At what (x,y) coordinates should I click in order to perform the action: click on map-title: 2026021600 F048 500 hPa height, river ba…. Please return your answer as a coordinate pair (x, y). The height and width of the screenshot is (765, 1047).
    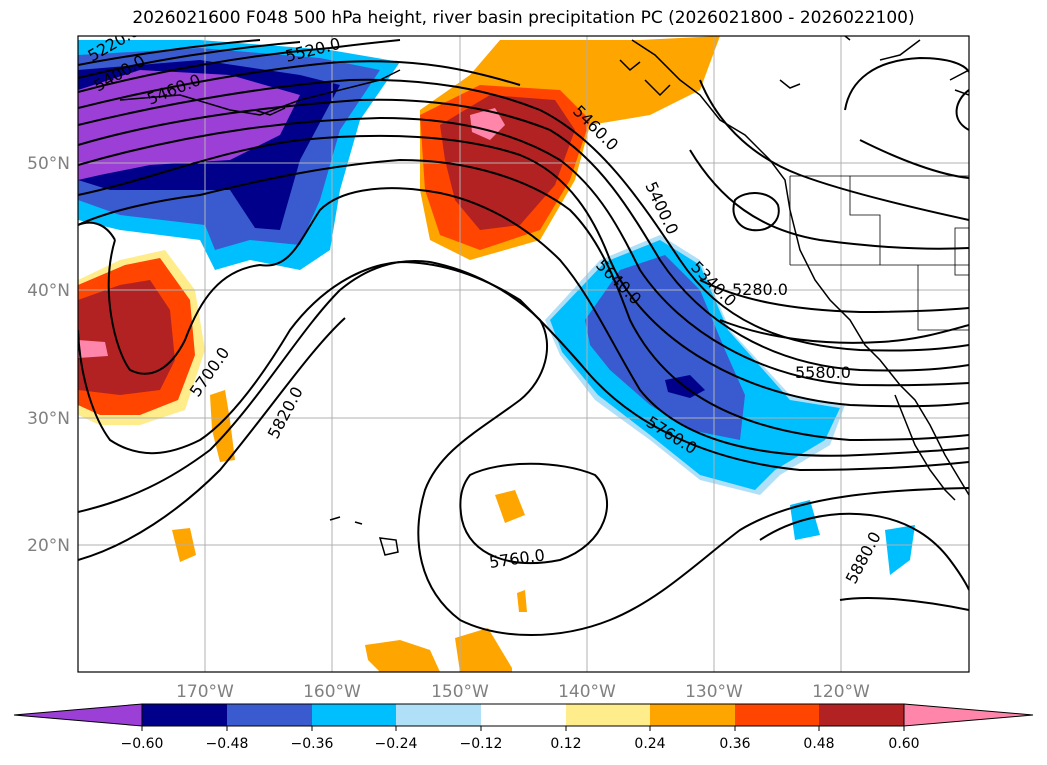
    Looking at the image, I should click on (523, 18).